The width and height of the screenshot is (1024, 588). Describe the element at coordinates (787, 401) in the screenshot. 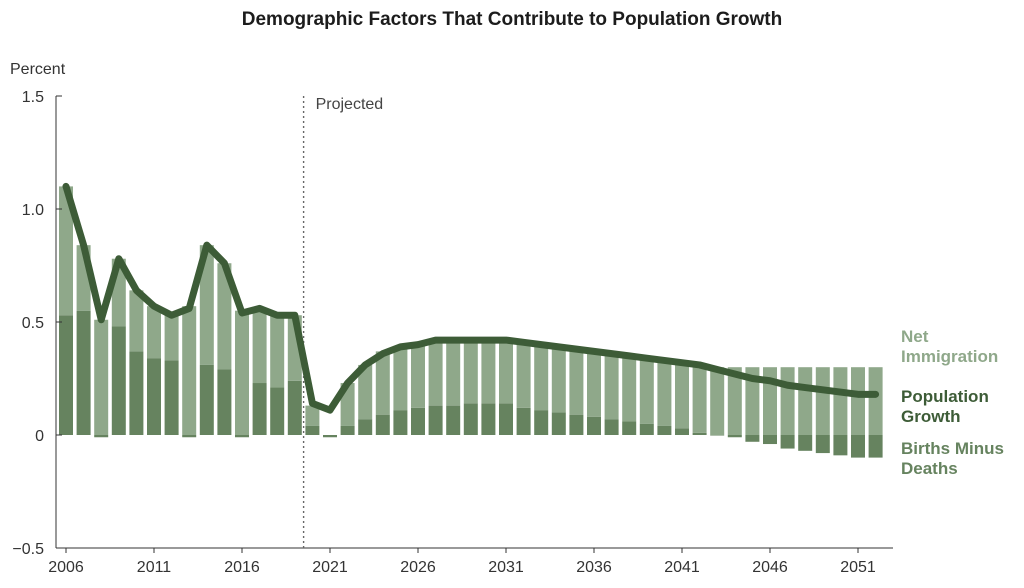

I see `bar-net-immigration-2047` at that location.